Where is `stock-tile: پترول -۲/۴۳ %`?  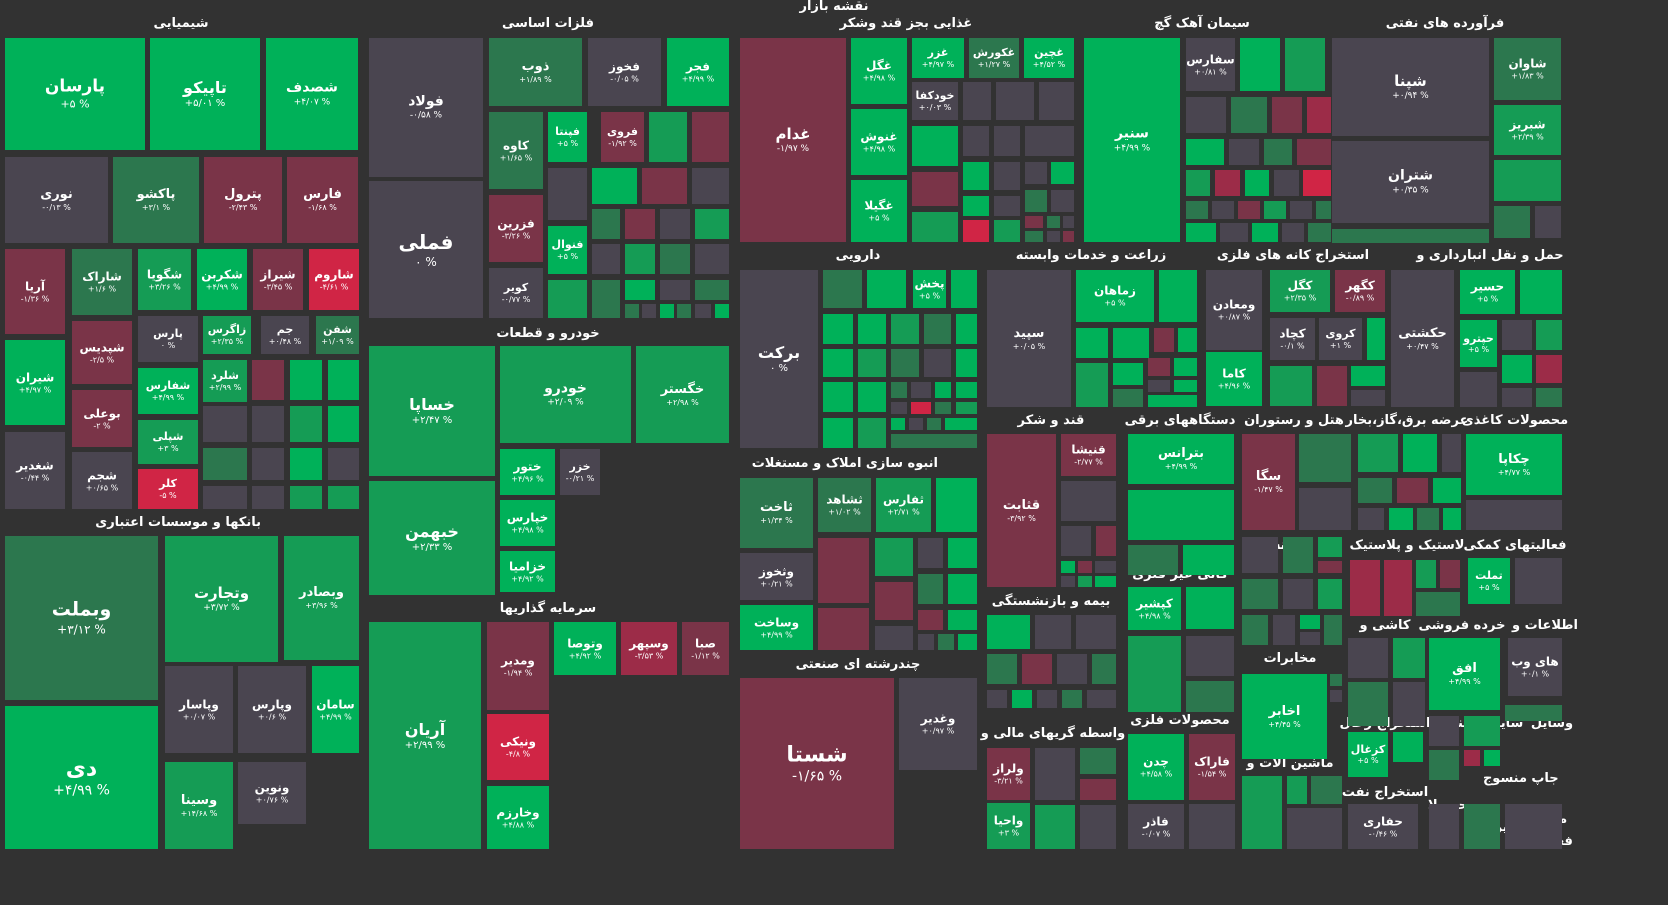
stock-tile: پترول -۲/۴۳ % is located at coordinates (243, 200).